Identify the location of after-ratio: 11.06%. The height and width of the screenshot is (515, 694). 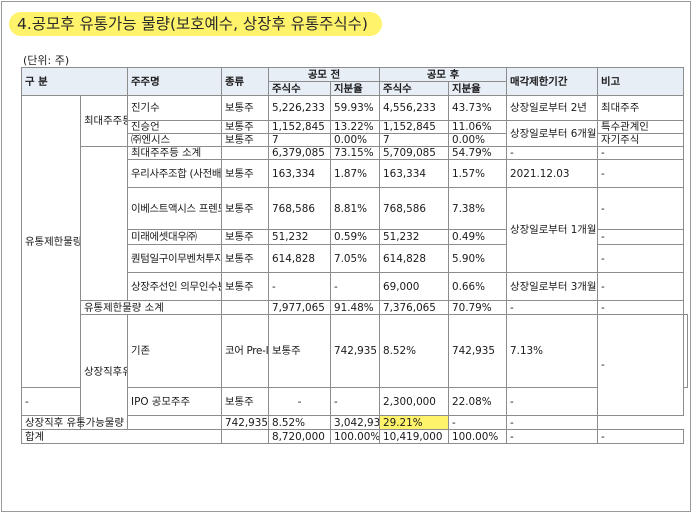
(478, 127).